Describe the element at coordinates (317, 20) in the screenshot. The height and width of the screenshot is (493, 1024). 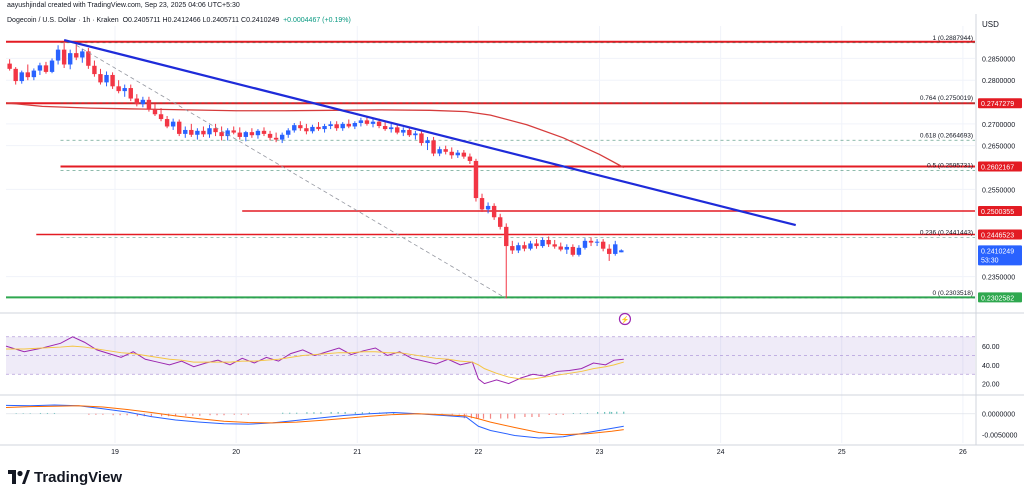
I see `price-change: +0.0004467 (+0.19%)` at that location.